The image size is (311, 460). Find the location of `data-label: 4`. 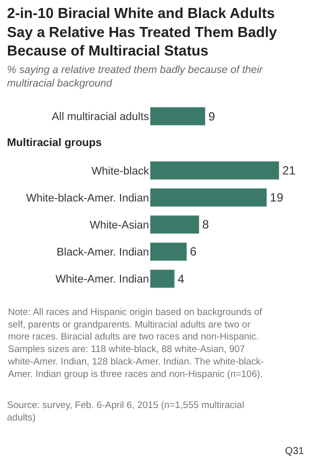

data-label: 4 is located at coordinates (181, 279).